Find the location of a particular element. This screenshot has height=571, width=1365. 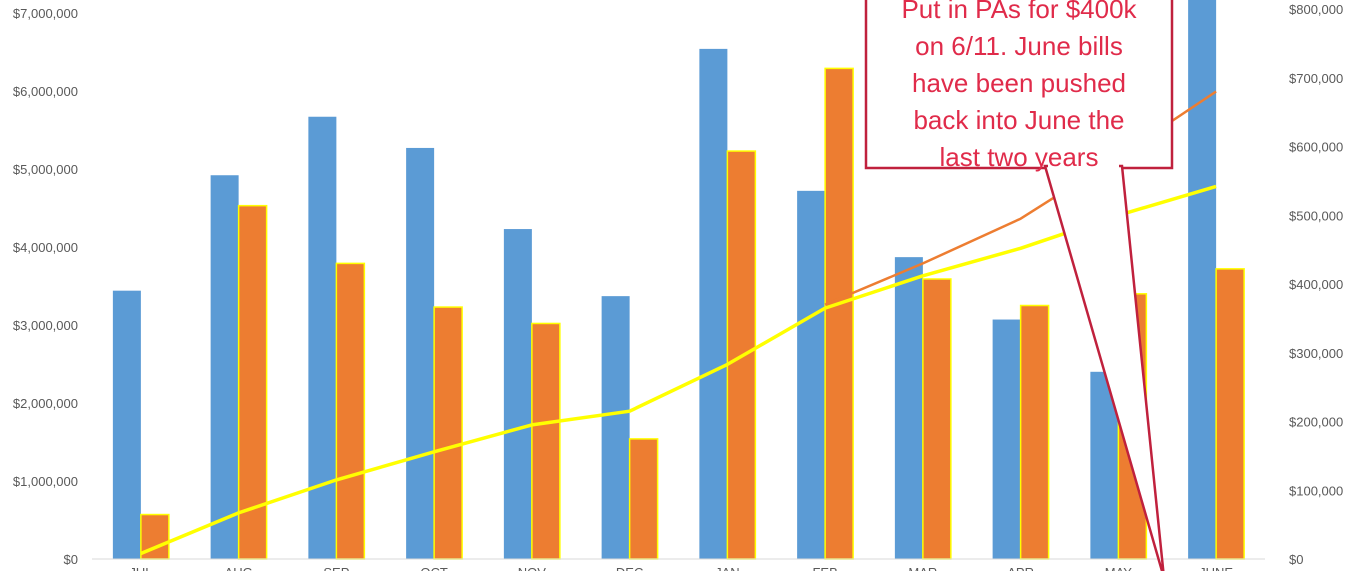

category-label: DEC is located at coordinates (629, 568).